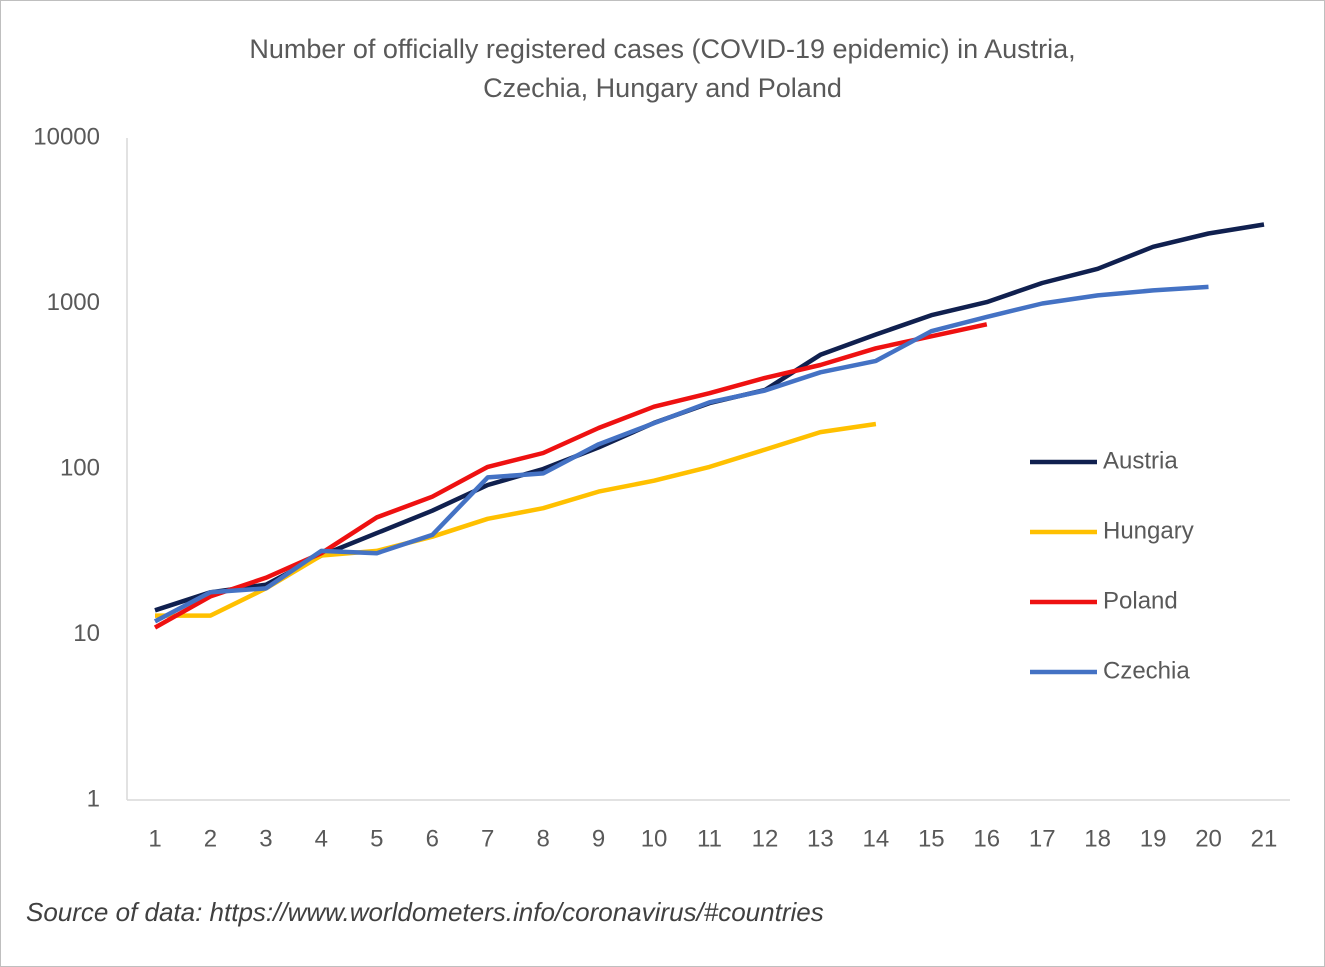 The height and width of the screenshot is (967, 1325). Describe the element at coordinates (1097, 838) in the screenshot. I see `x-tick-label: 18` at that location.